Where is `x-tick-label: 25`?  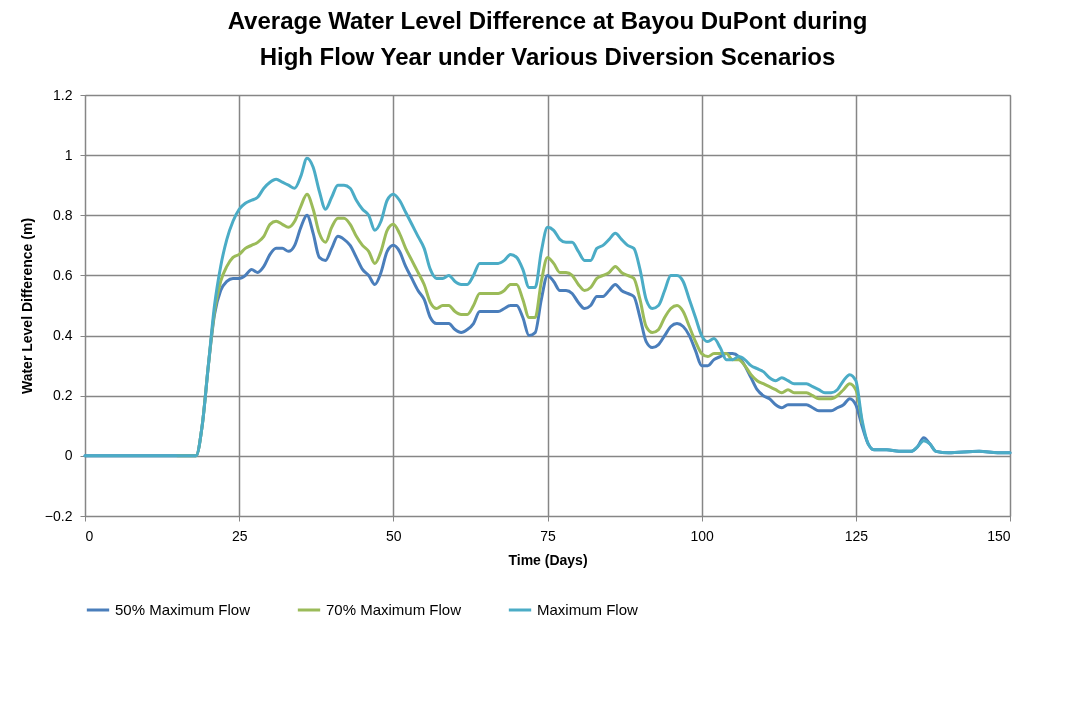
x-tick-label: 25 is located at coordinates (239, 535).